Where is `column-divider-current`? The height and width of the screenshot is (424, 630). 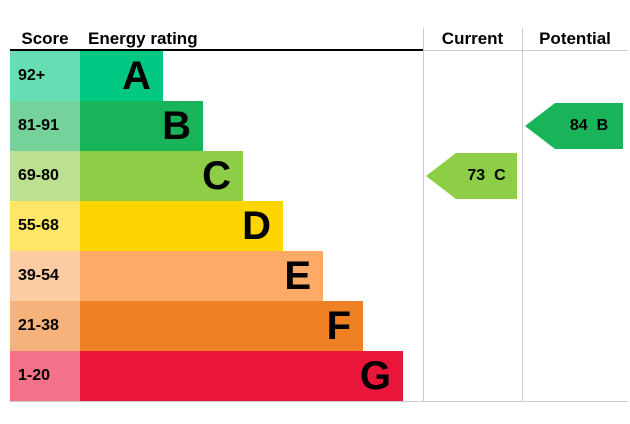
column-divider-current is located at coordinates (423, 215).